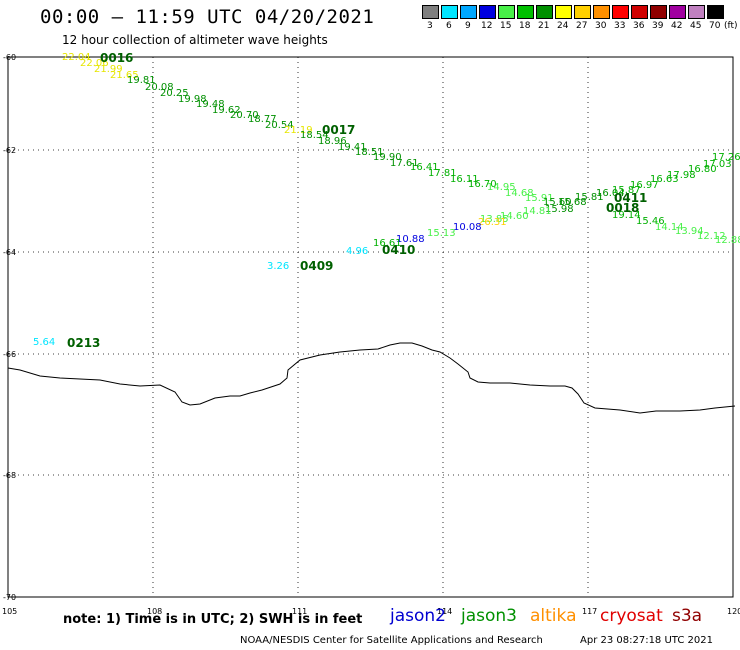  What do you see at coordinates (715, 26) in the screenshot?
I see `legend-label: 70` at bounding box center [715, 26].